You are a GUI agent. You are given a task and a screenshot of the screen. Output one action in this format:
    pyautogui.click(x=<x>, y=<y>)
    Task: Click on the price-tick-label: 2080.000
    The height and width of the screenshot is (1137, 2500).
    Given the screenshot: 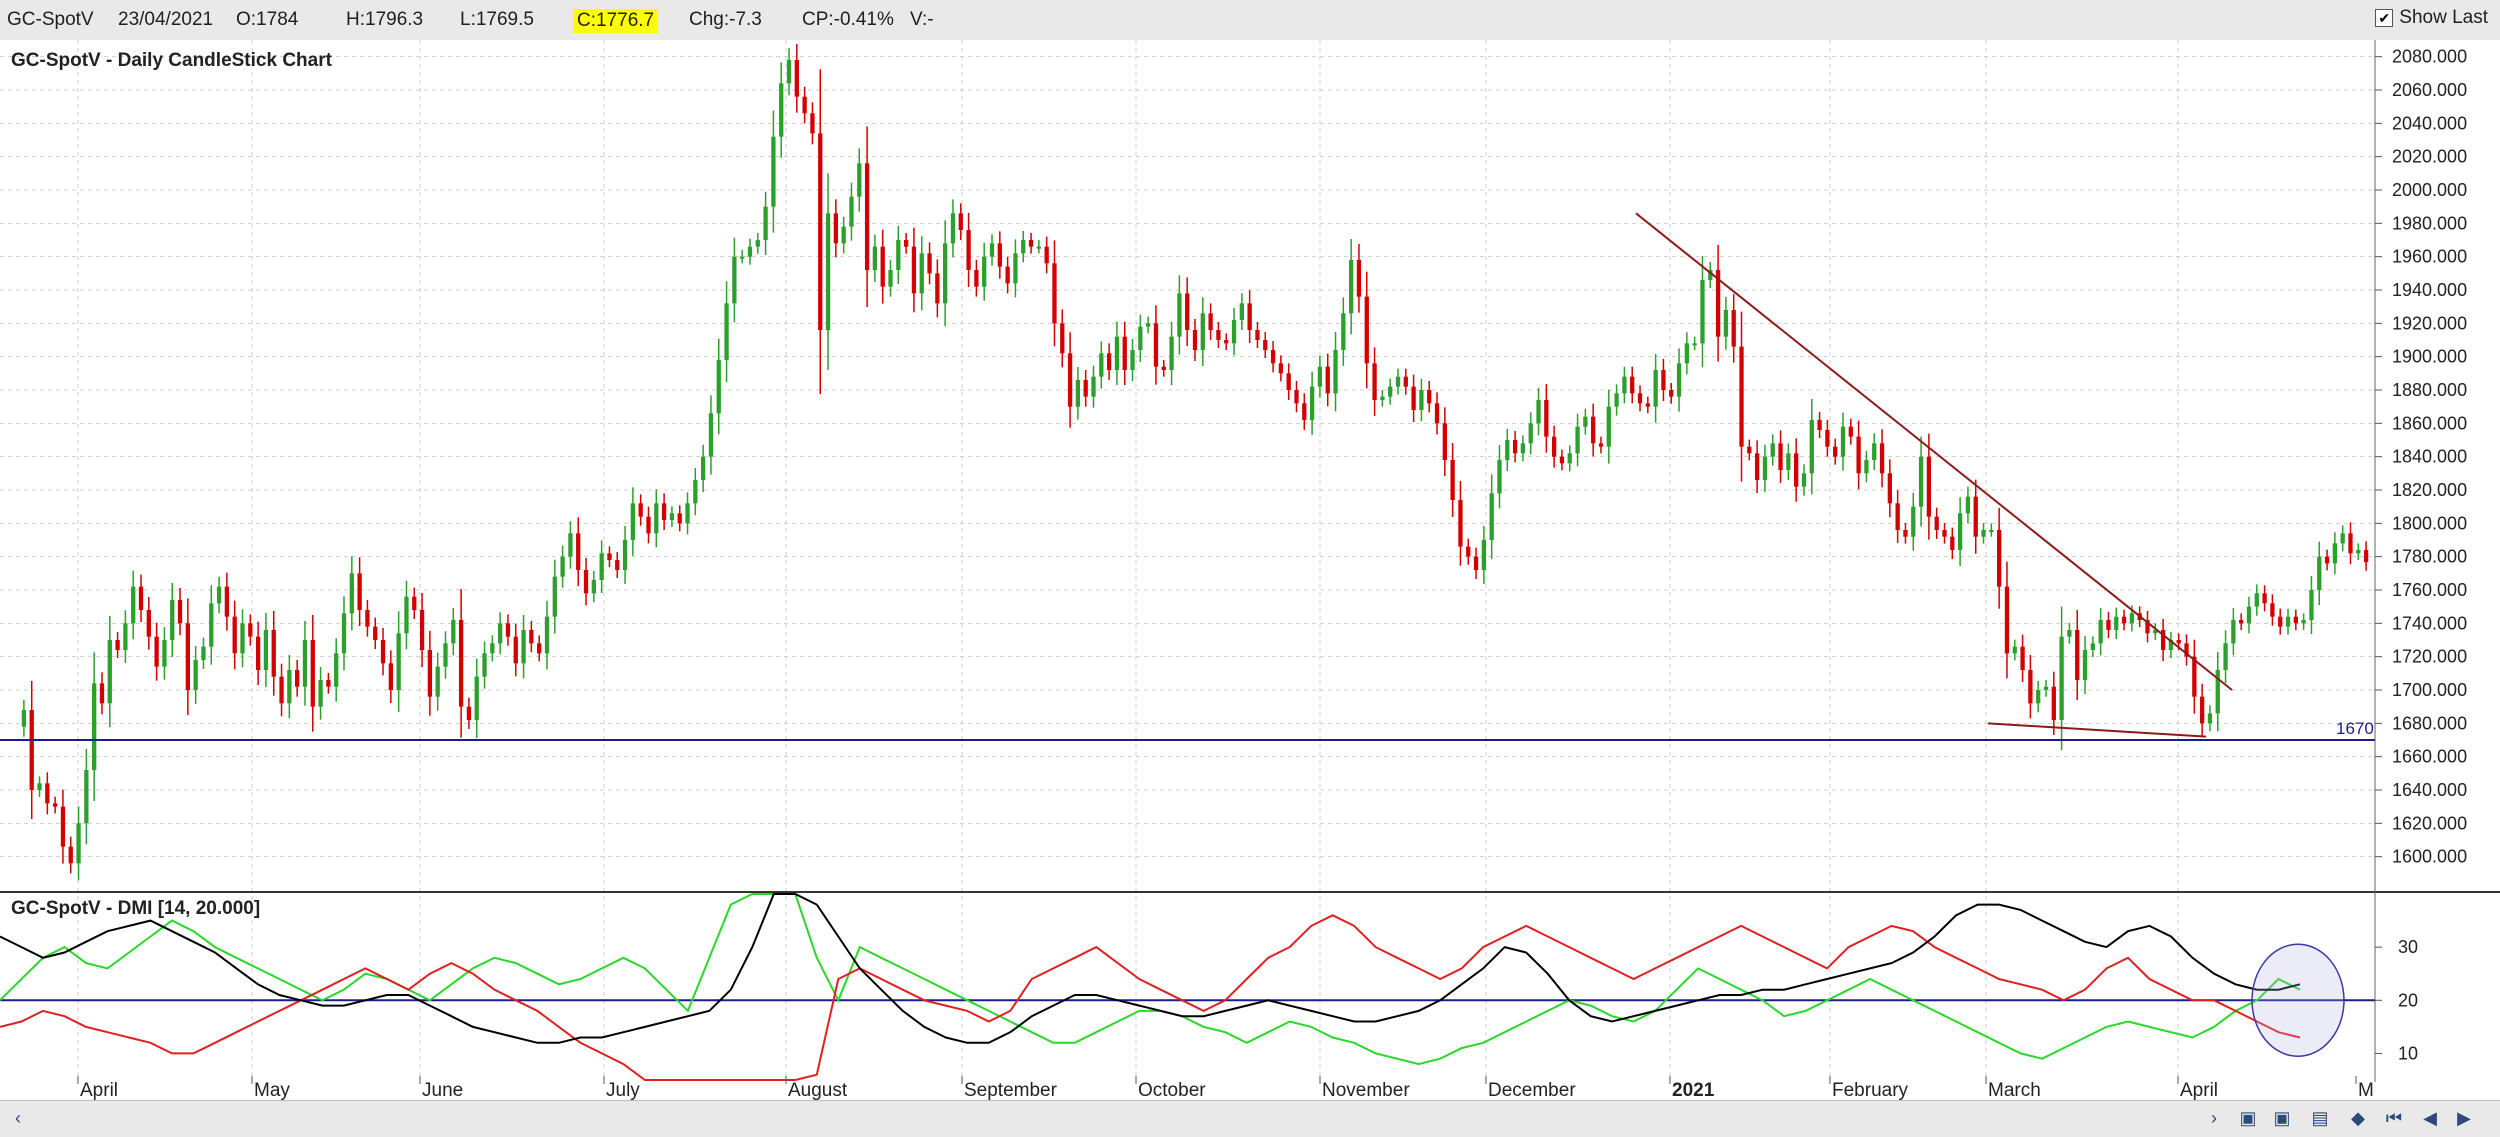 What is the action you would take?
    pyautogui.click(x=2429, y=57)
    